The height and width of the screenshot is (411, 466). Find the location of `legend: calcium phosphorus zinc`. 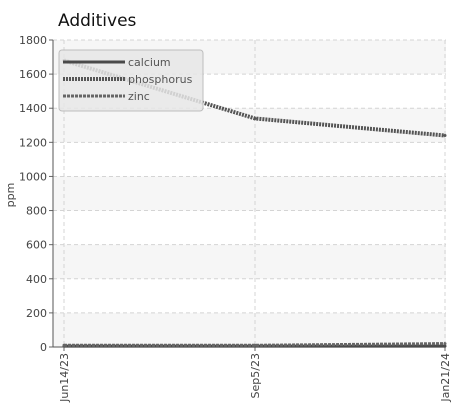

legend: calcium phosphorus zinc is located at coordinates (131, 80).